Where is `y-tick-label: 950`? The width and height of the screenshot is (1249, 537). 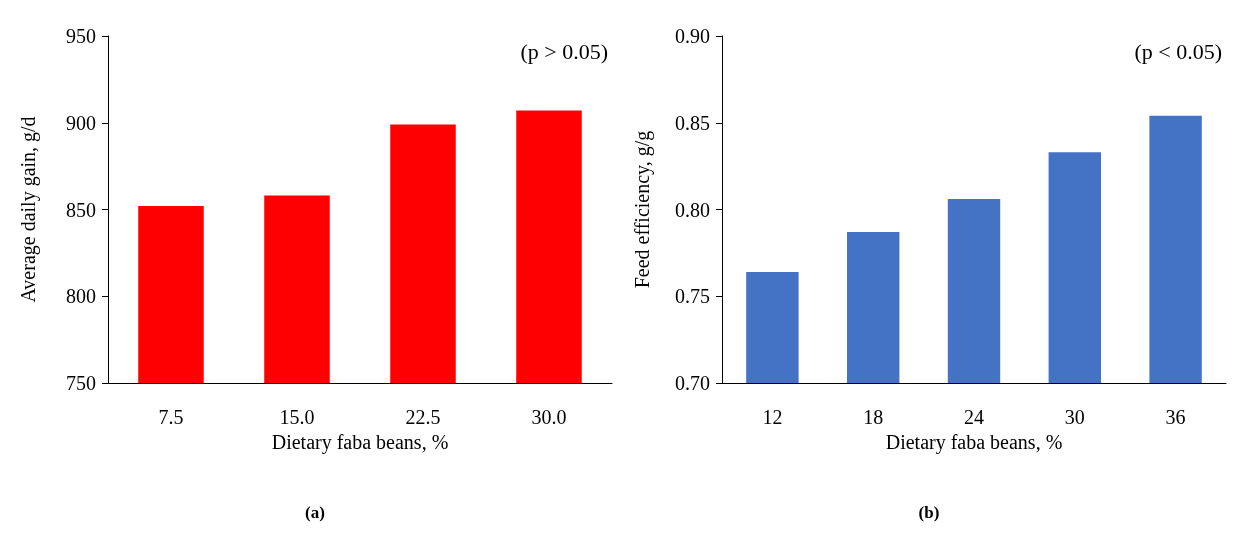
y-tick-label: 950 is located at coordinates (81, 36).